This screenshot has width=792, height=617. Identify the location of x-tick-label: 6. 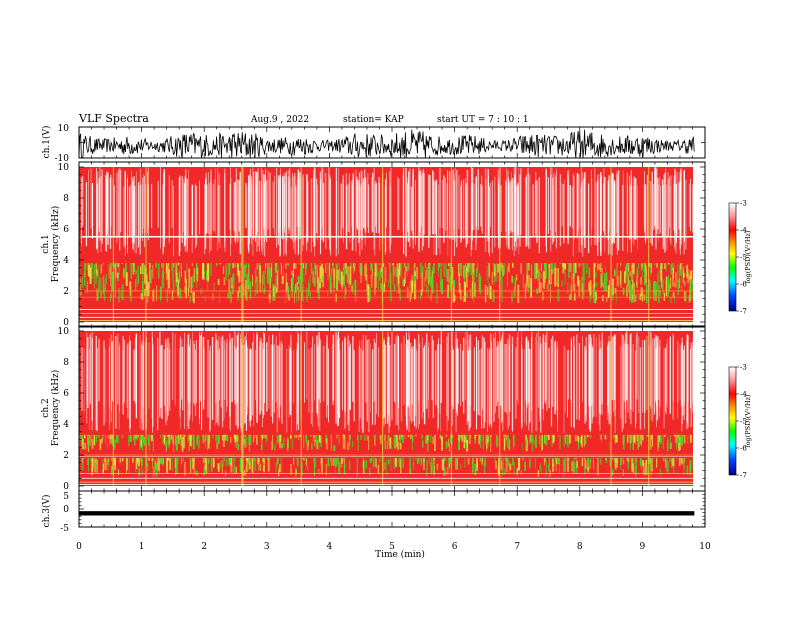
(455, 547).